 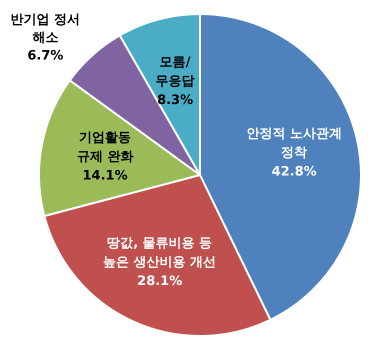 What do you see at coordinates (175, 72) in the screenshot?
I see `slice-label: 모름/ 무응답` at bounding box center [175, 72].